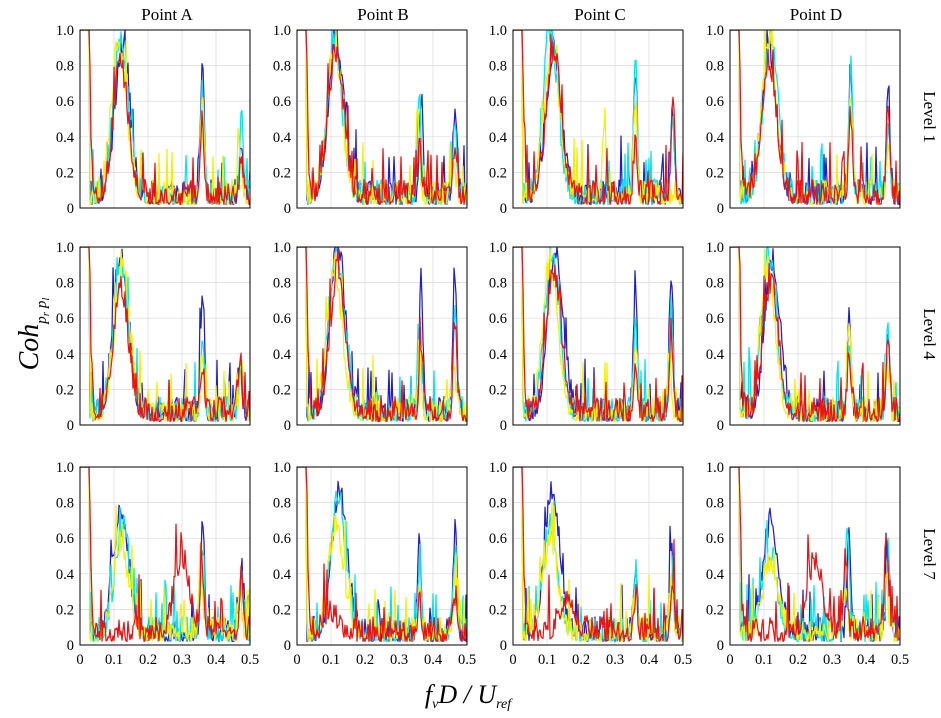 The image size is (941, 718). I want to click on panel-r2-c2: 0 0.2 0.4 0.6 0.8 1.0 0 0.1 0.2 0.3 0.4 0.5, so click(590, 564).